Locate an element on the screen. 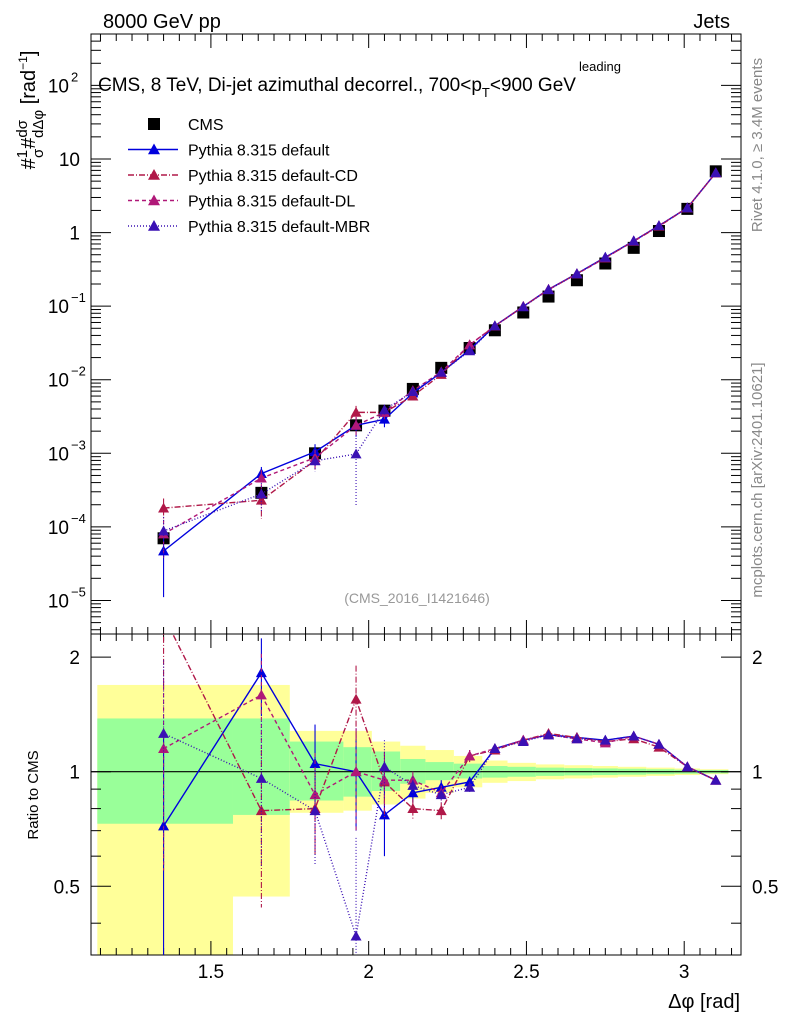 The image size is (786, 1024). x-axis-label: Δφ [rad] is located at coordinates (704, 1002).